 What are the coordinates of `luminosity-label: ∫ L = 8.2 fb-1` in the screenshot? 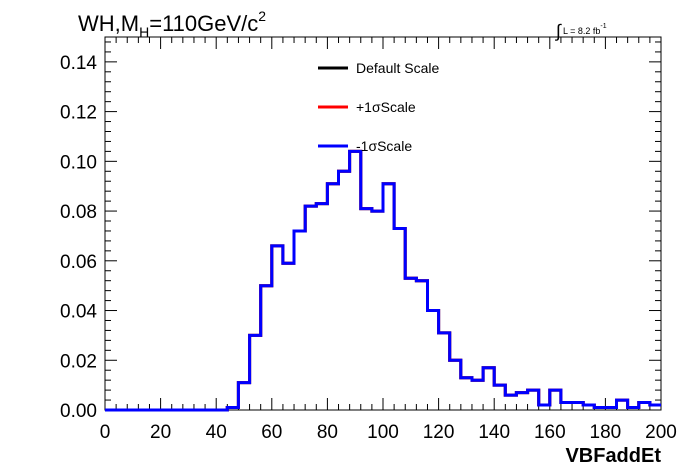 It's located at (581, 29).